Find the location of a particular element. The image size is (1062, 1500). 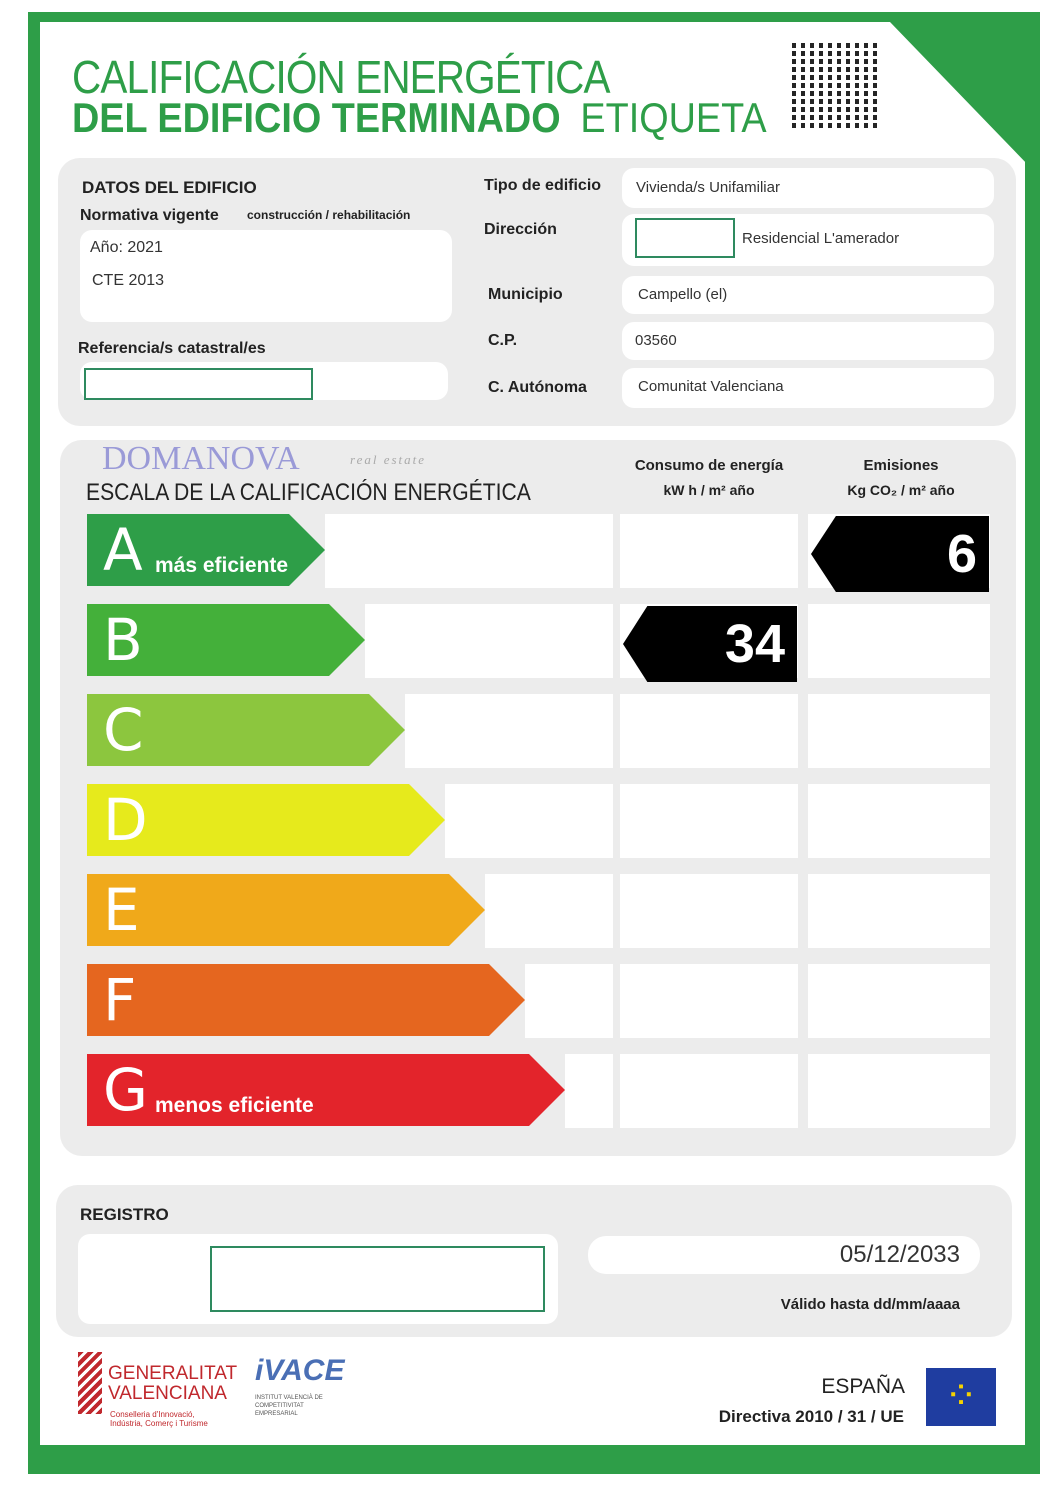

normativa-value: CTE 2013 is located at coordinates (128, 280).